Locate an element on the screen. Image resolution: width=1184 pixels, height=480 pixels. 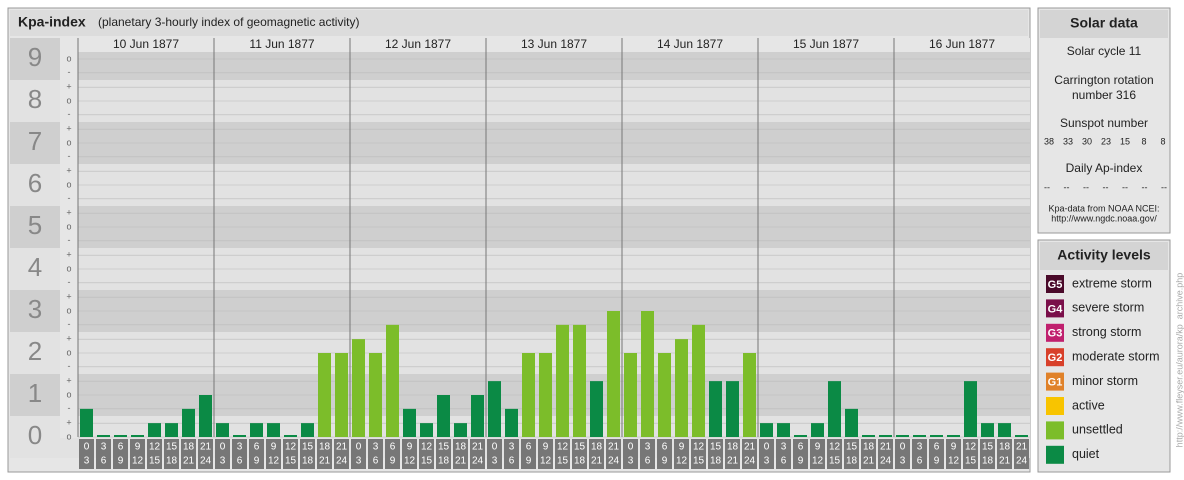
solar-header is located at coordinates (1104, 24).